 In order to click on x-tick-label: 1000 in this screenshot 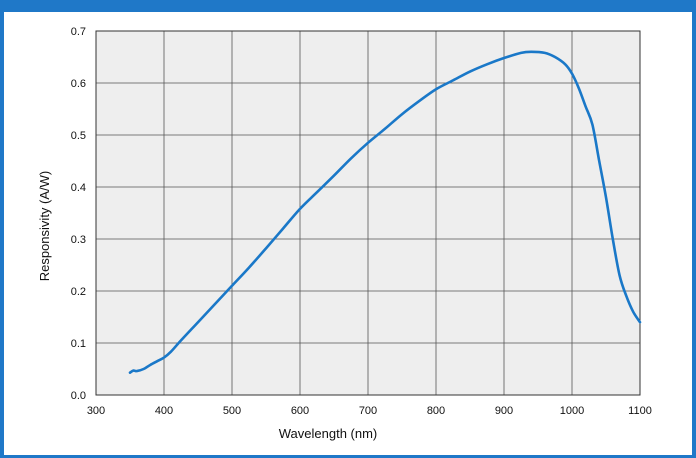, I will do `click(572, 411)`.